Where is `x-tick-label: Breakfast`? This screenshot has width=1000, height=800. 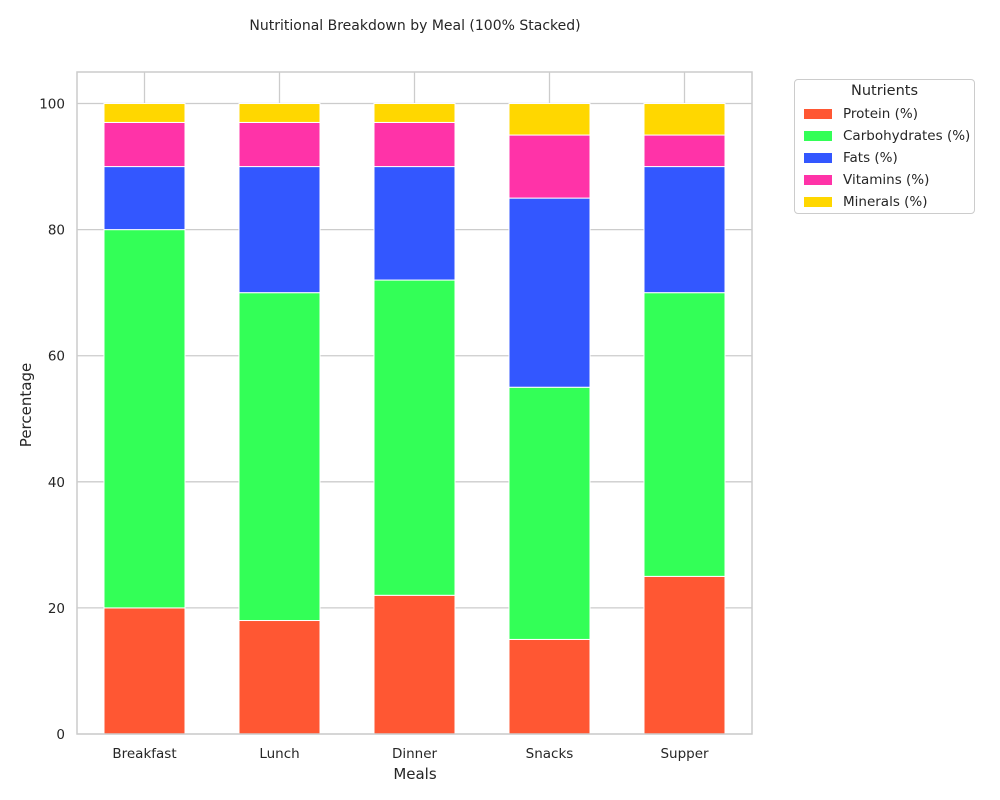 x-tick-label: Breakfast is located at coordinates (144, 754).